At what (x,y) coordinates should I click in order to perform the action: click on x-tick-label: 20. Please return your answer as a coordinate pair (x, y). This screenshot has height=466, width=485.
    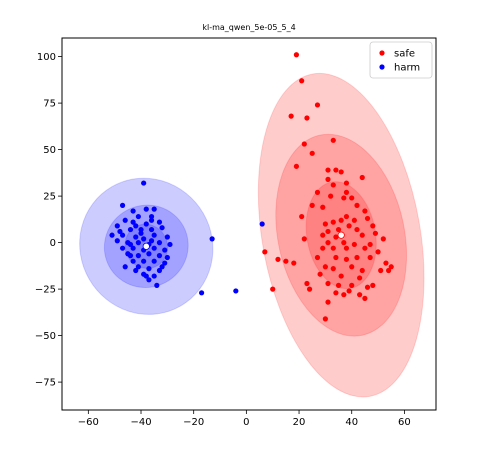
    Looking at the image, I should click on (299, 422).